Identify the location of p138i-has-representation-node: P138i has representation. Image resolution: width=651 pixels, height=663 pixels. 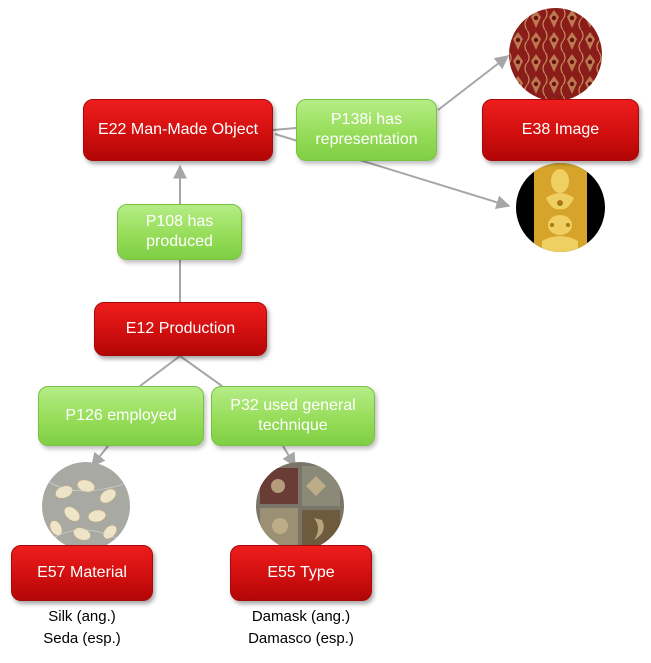
(366, 130).